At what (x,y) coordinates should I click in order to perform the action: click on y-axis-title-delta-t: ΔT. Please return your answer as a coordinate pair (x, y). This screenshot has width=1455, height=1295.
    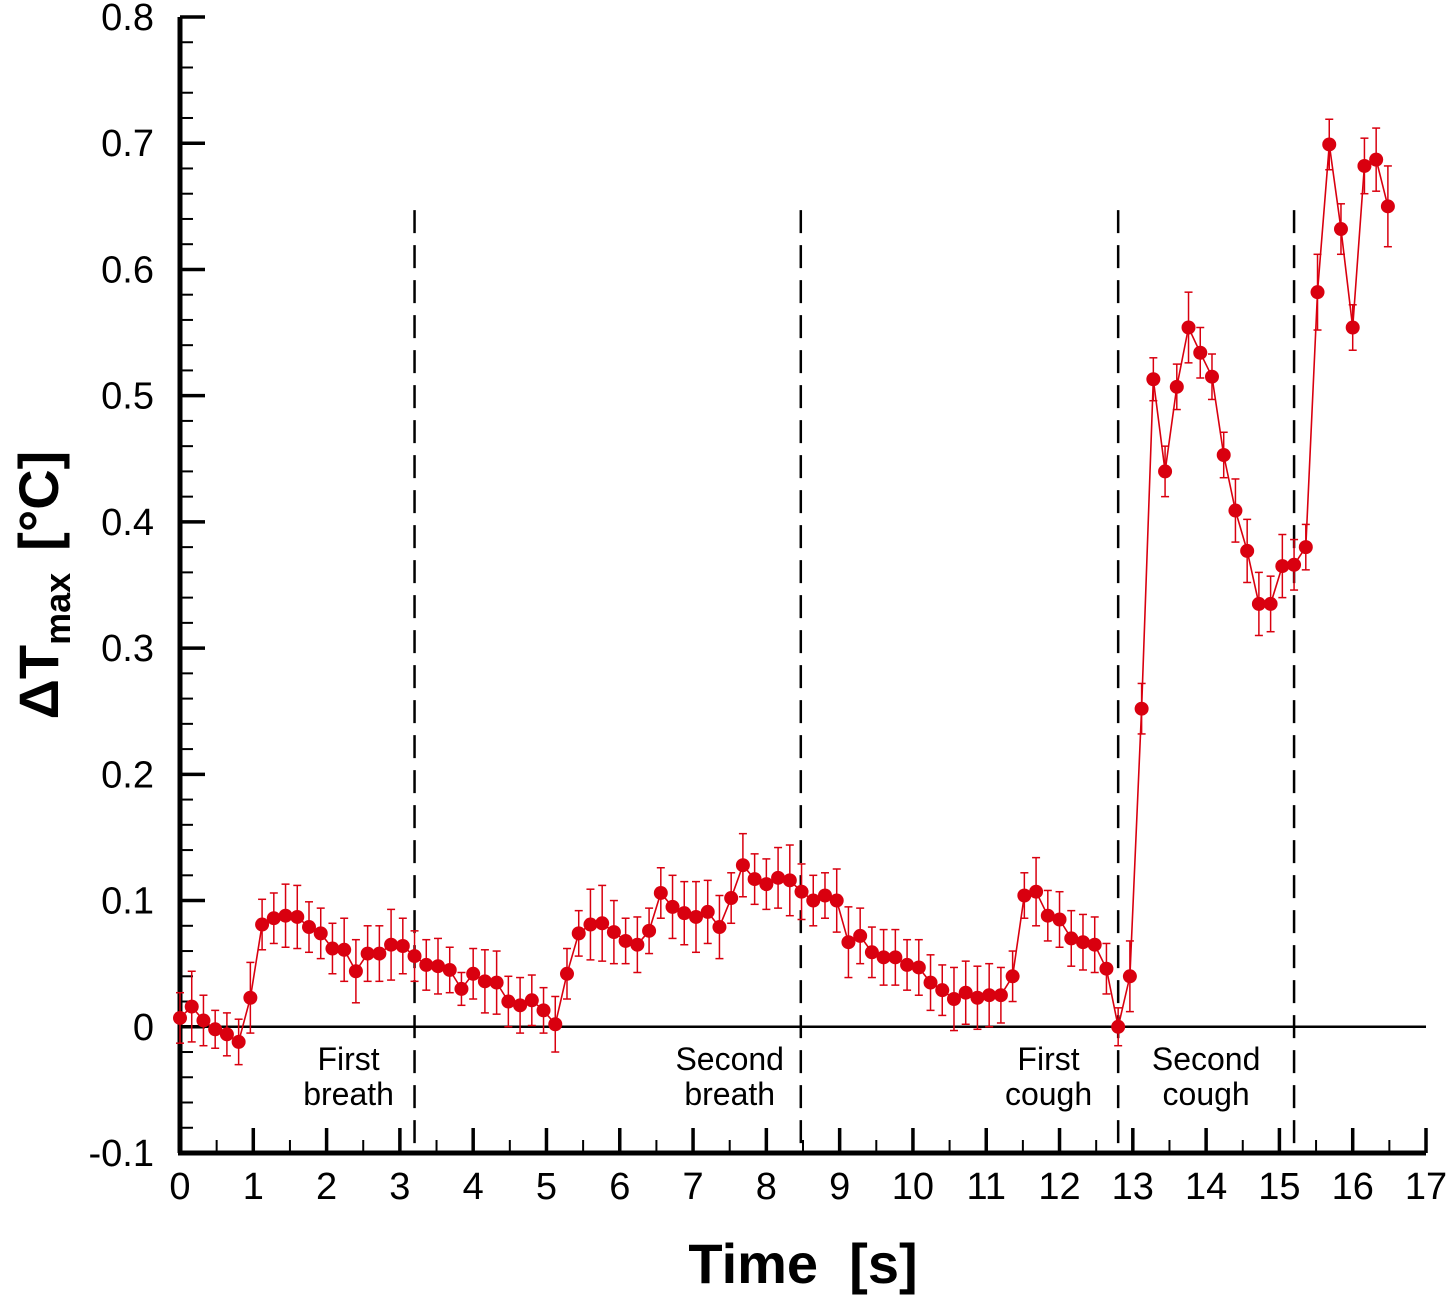
    Looking at the image, I should click on (38, 682).